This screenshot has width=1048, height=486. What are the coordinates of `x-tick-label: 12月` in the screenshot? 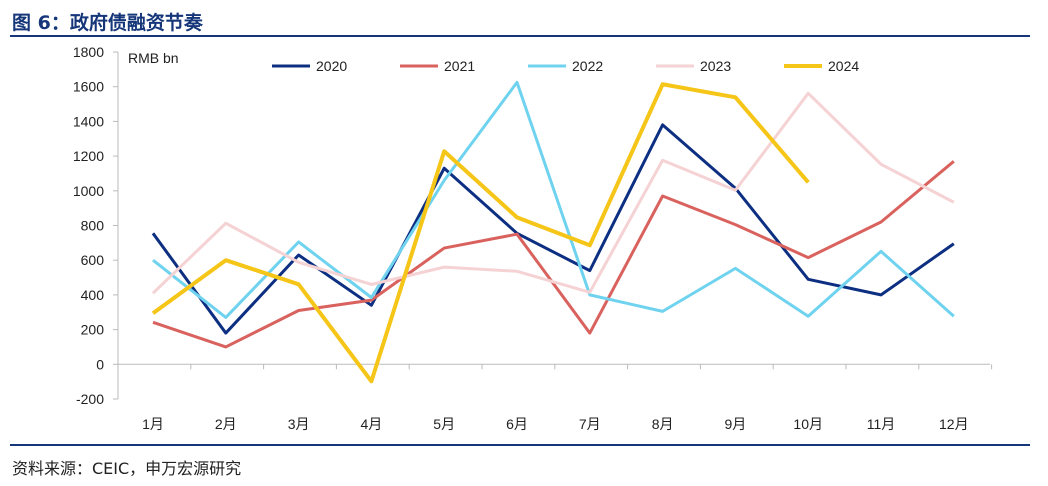 It's located at (954, 424).